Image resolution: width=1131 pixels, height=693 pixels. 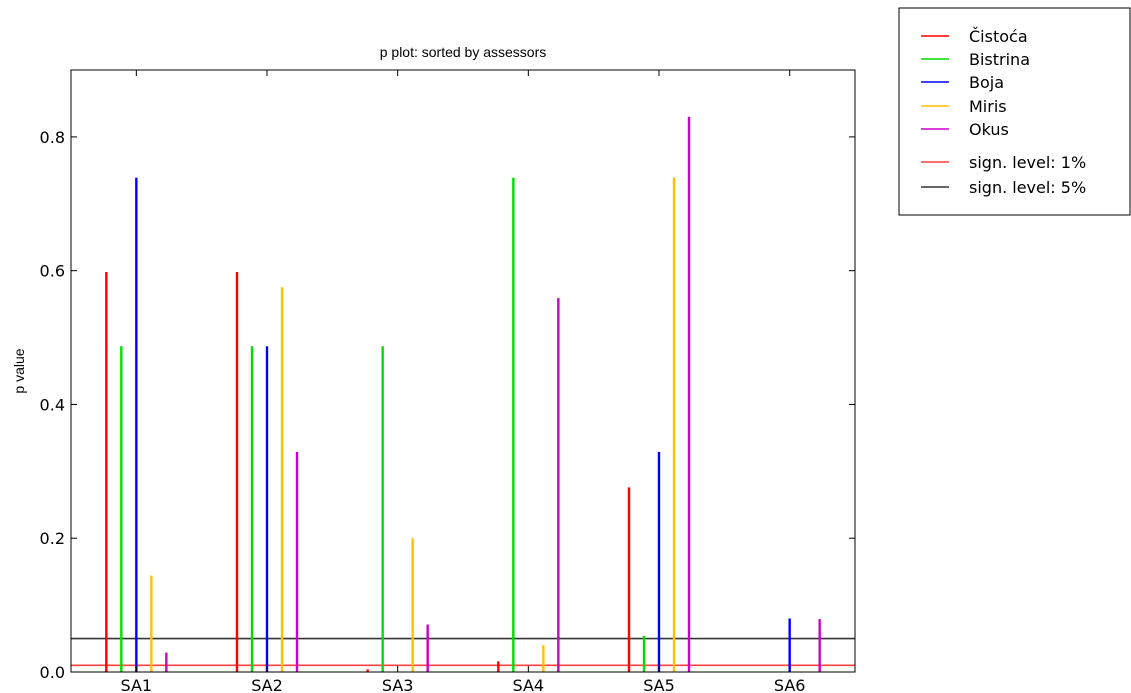 I want to click on legend-label-5: Okus, so click(x=989, y=129).